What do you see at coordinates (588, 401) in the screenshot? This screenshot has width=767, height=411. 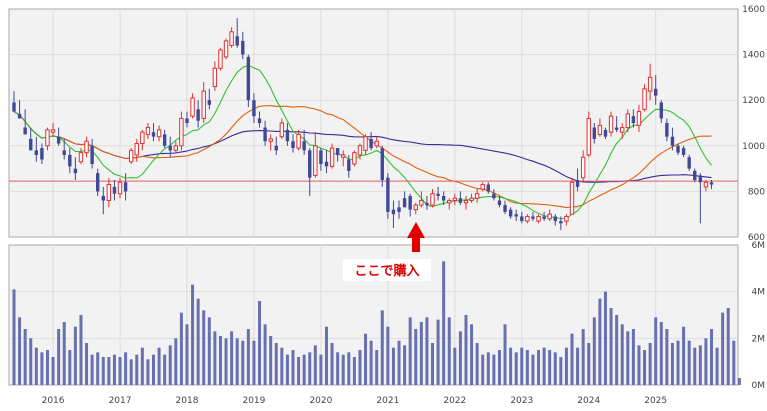 I see `year-tick-label: 2024` at bounding box center [588, 401].